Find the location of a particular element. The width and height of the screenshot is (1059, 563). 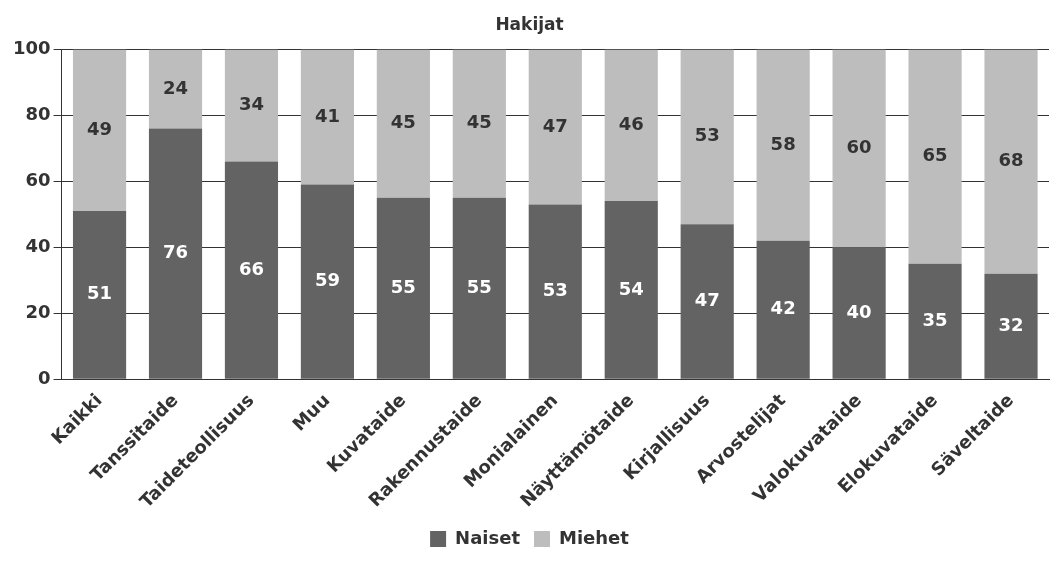

data-label: 42 is located at coordinates (783, 308).